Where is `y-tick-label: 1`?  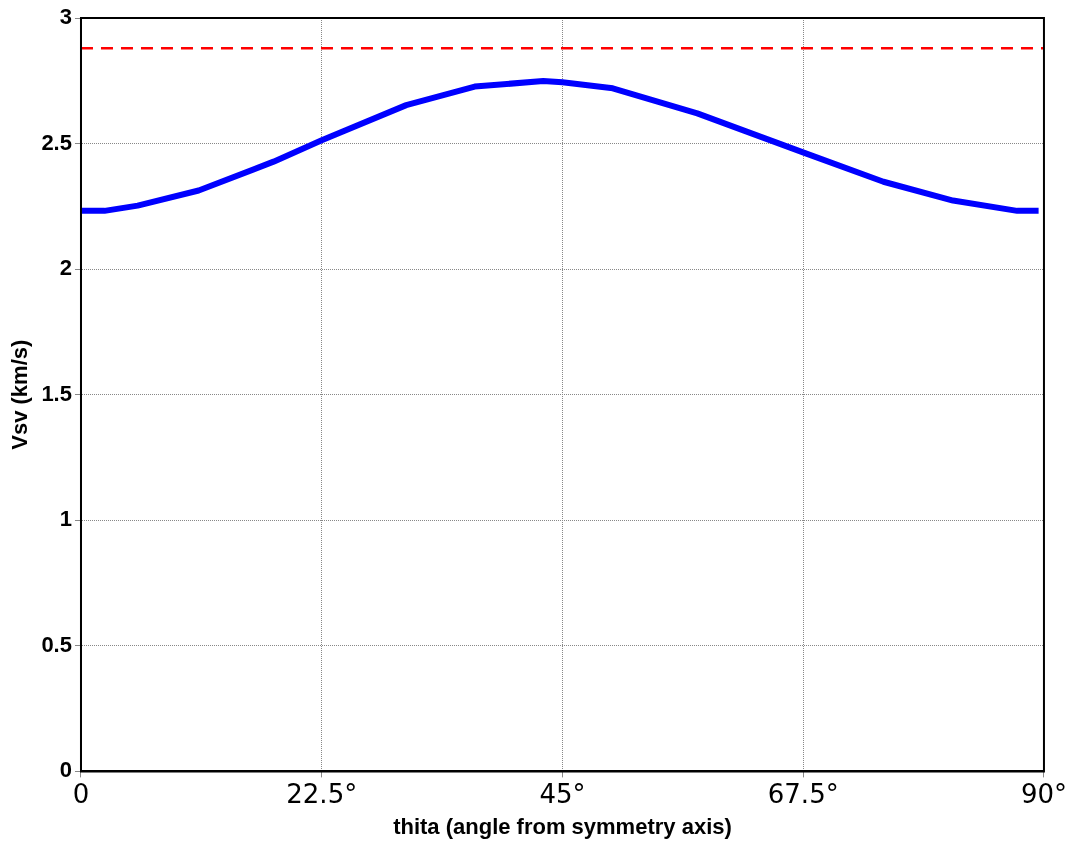 y-tick-label: 1 is located at coordinates (65, 519).